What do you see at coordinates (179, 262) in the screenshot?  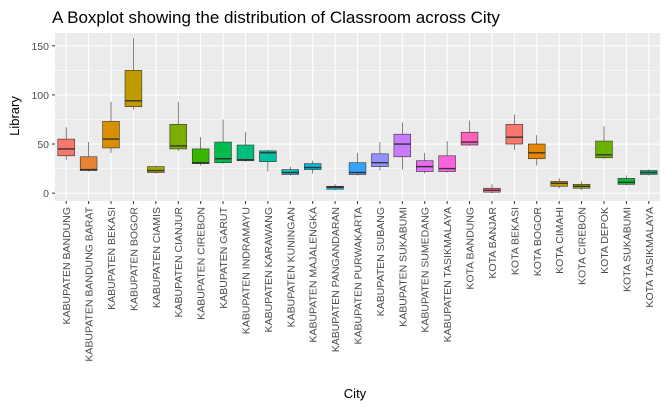 I see `x-tick-label: KABUPATEN CIANJUR` at bounding box center [179, 262].